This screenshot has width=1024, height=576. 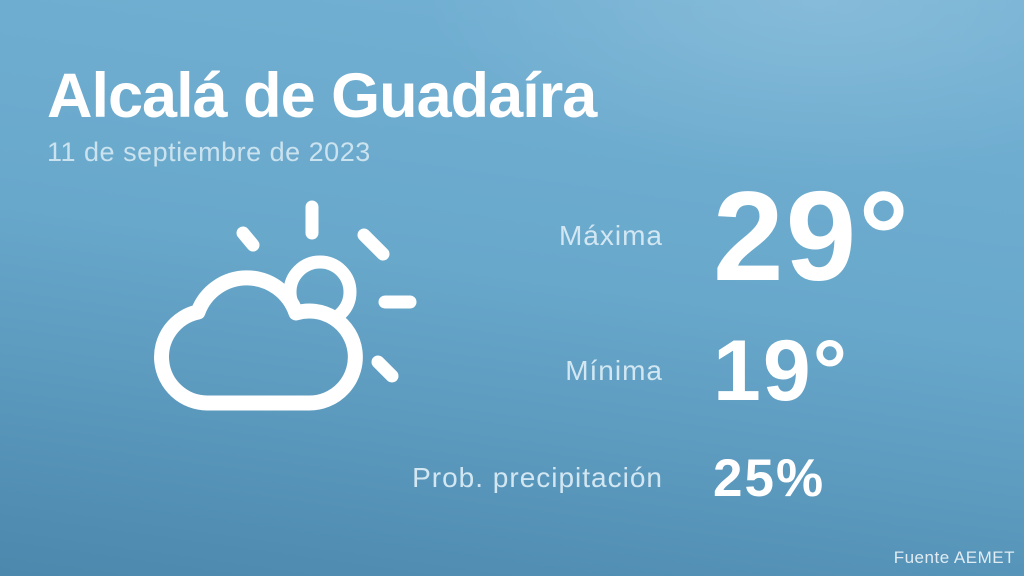 I want to click on min-temperature-row: Mínima 19°, so click(x=535, y=371).